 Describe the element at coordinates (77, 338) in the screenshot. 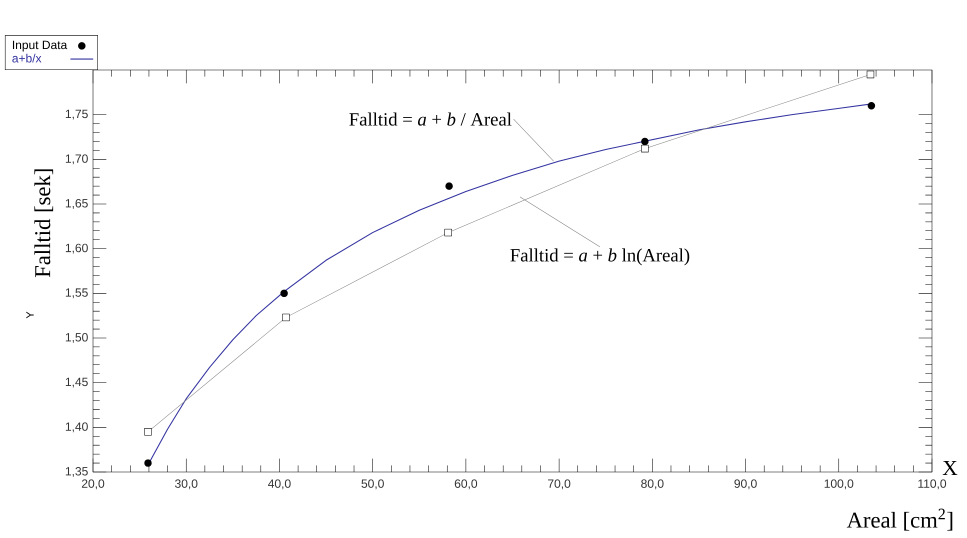

I see `y-tick-label: 1,50` at that location.